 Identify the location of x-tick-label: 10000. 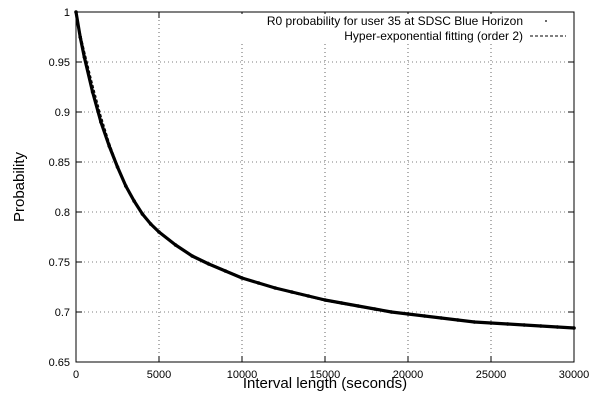
(242, 375).